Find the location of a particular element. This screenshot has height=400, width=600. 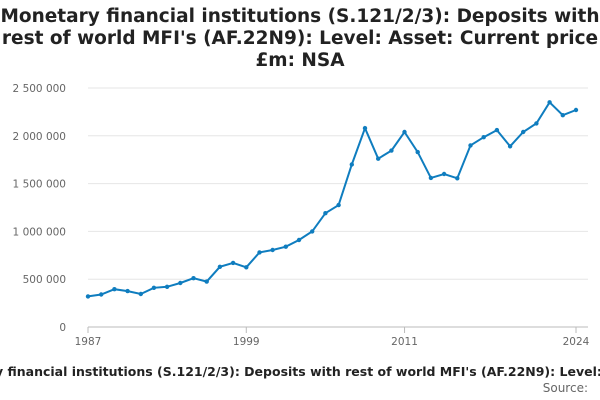

x-tick-label: 1987 is located at coordinates (88, 342).